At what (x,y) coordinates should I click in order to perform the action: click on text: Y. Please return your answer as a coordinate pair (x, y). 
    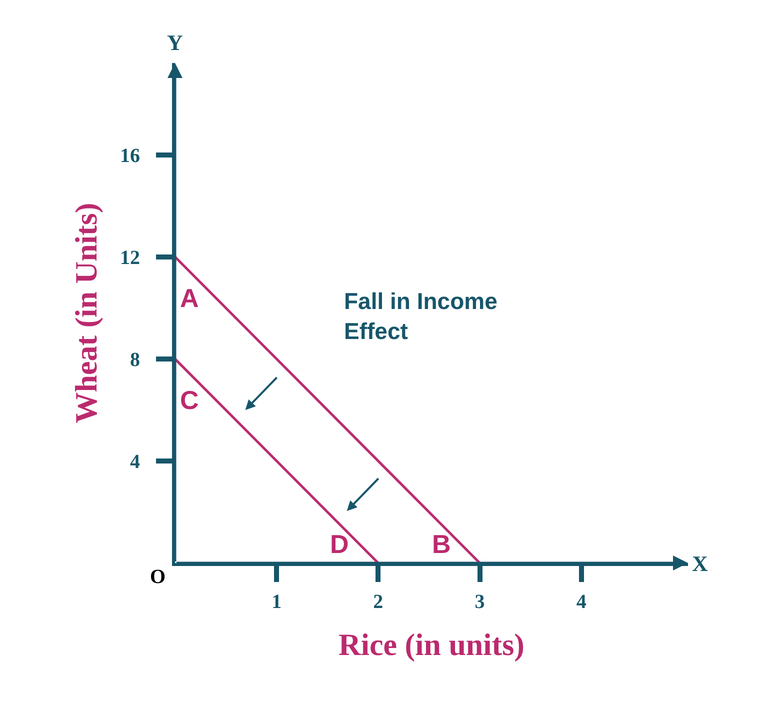
    Looking at the image, I should click on (175, 42).